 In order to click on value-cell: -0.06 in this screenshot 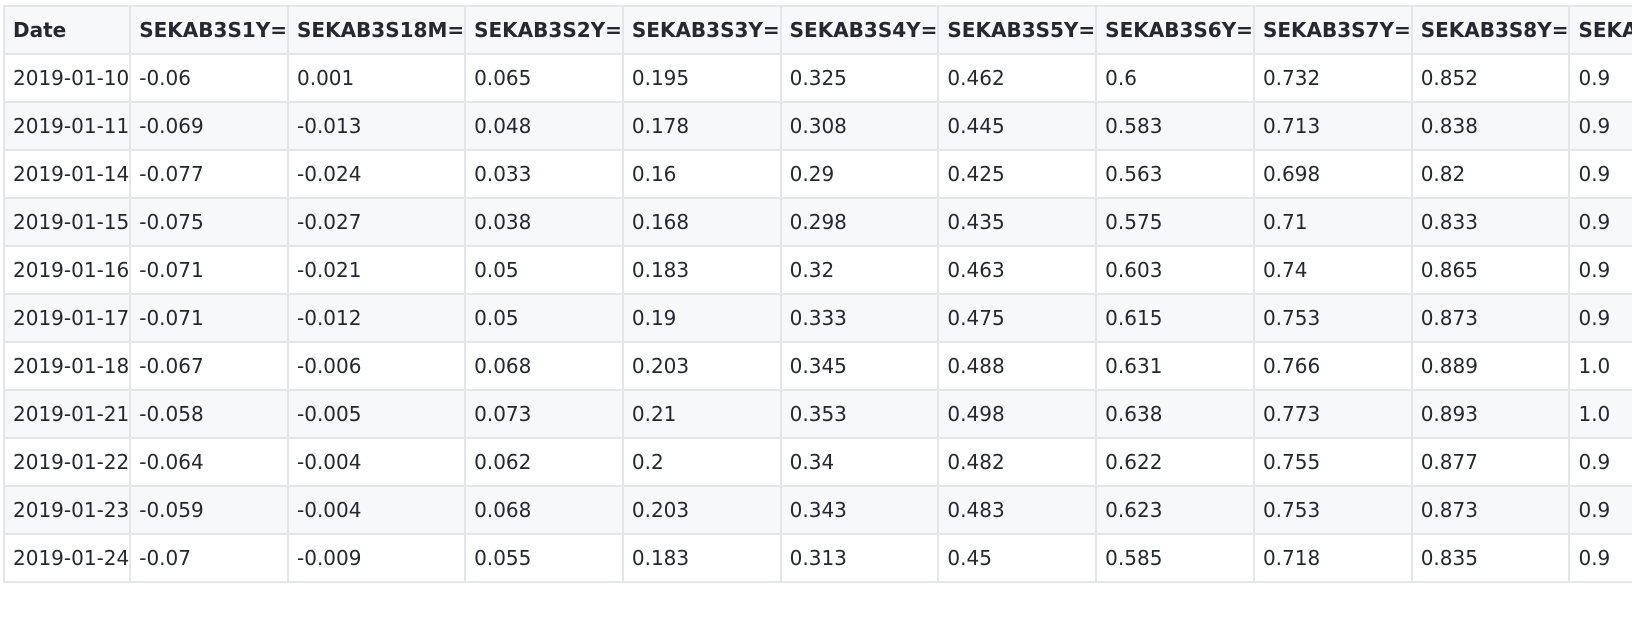, I will do `click(209, 78)`.